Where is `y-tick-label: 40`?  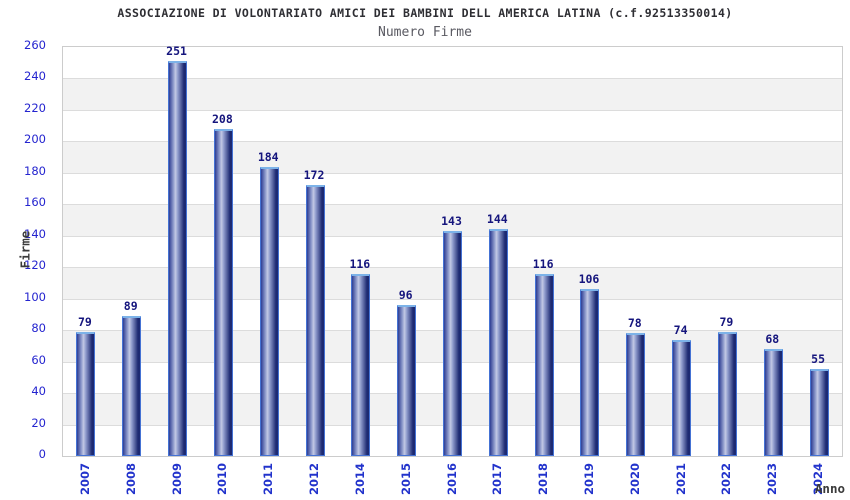 y-tick-label: 40 is located at coordinates (38, 391).